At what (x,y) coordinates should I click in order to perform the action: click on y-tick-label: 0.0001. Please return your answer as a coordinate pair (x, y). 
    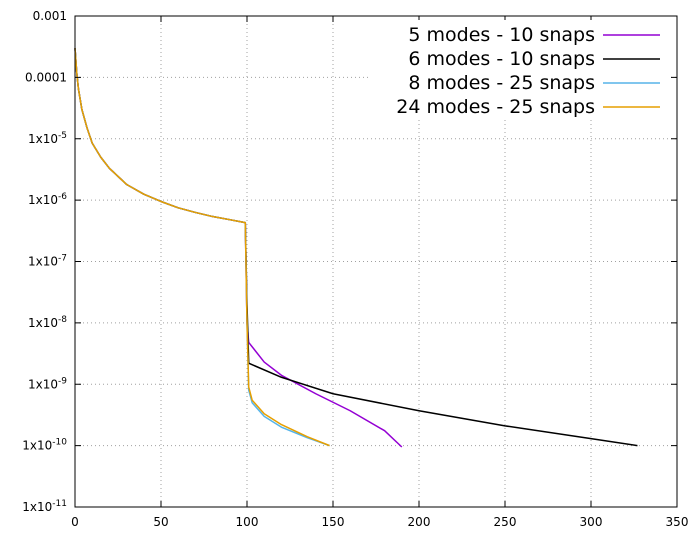
    Looking at the image, I should click on (46, 77).